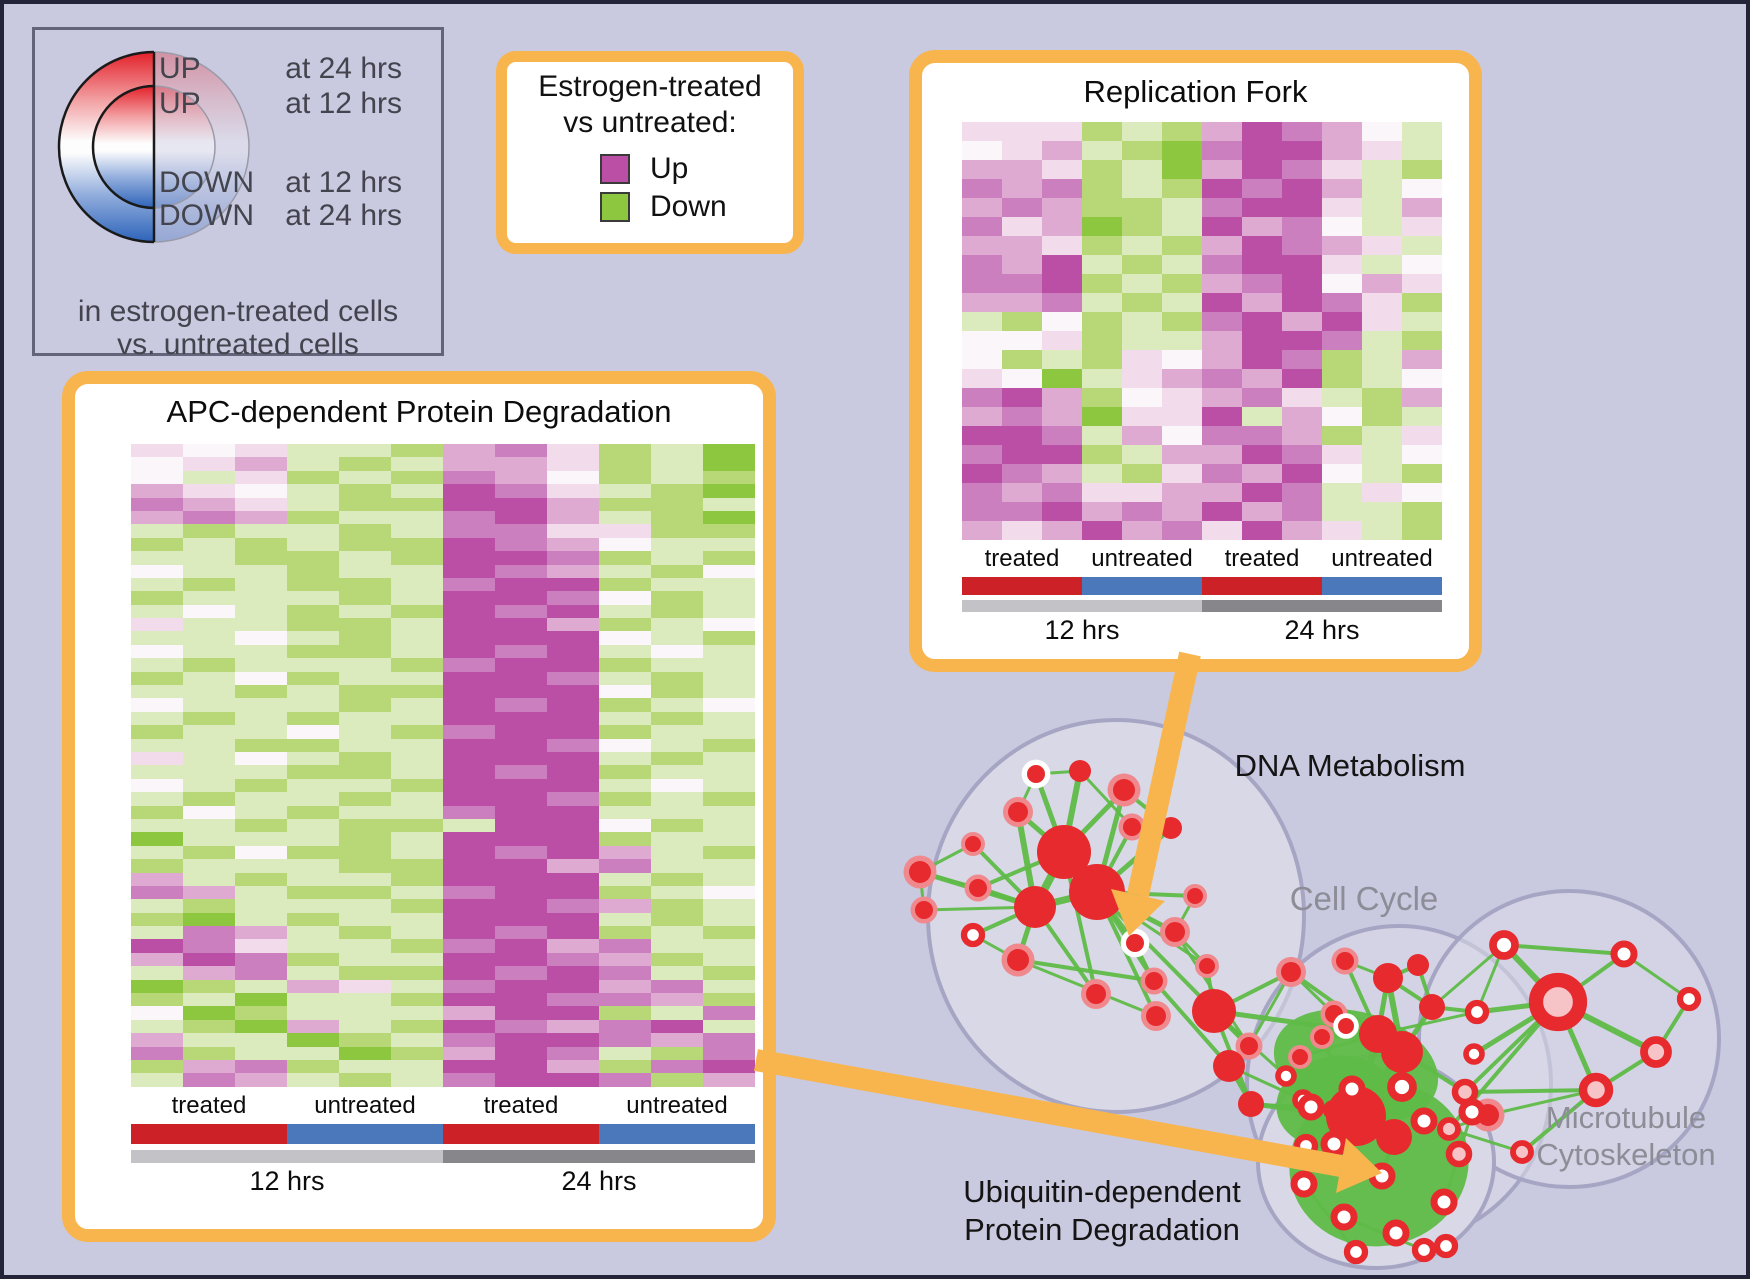 The width and height of the screenshot is (1750, 1279). What do you see at coordinates (644, 169) in the screenshot?
I see `color-legend-item-up: Up` at bounding box center [644, 169].